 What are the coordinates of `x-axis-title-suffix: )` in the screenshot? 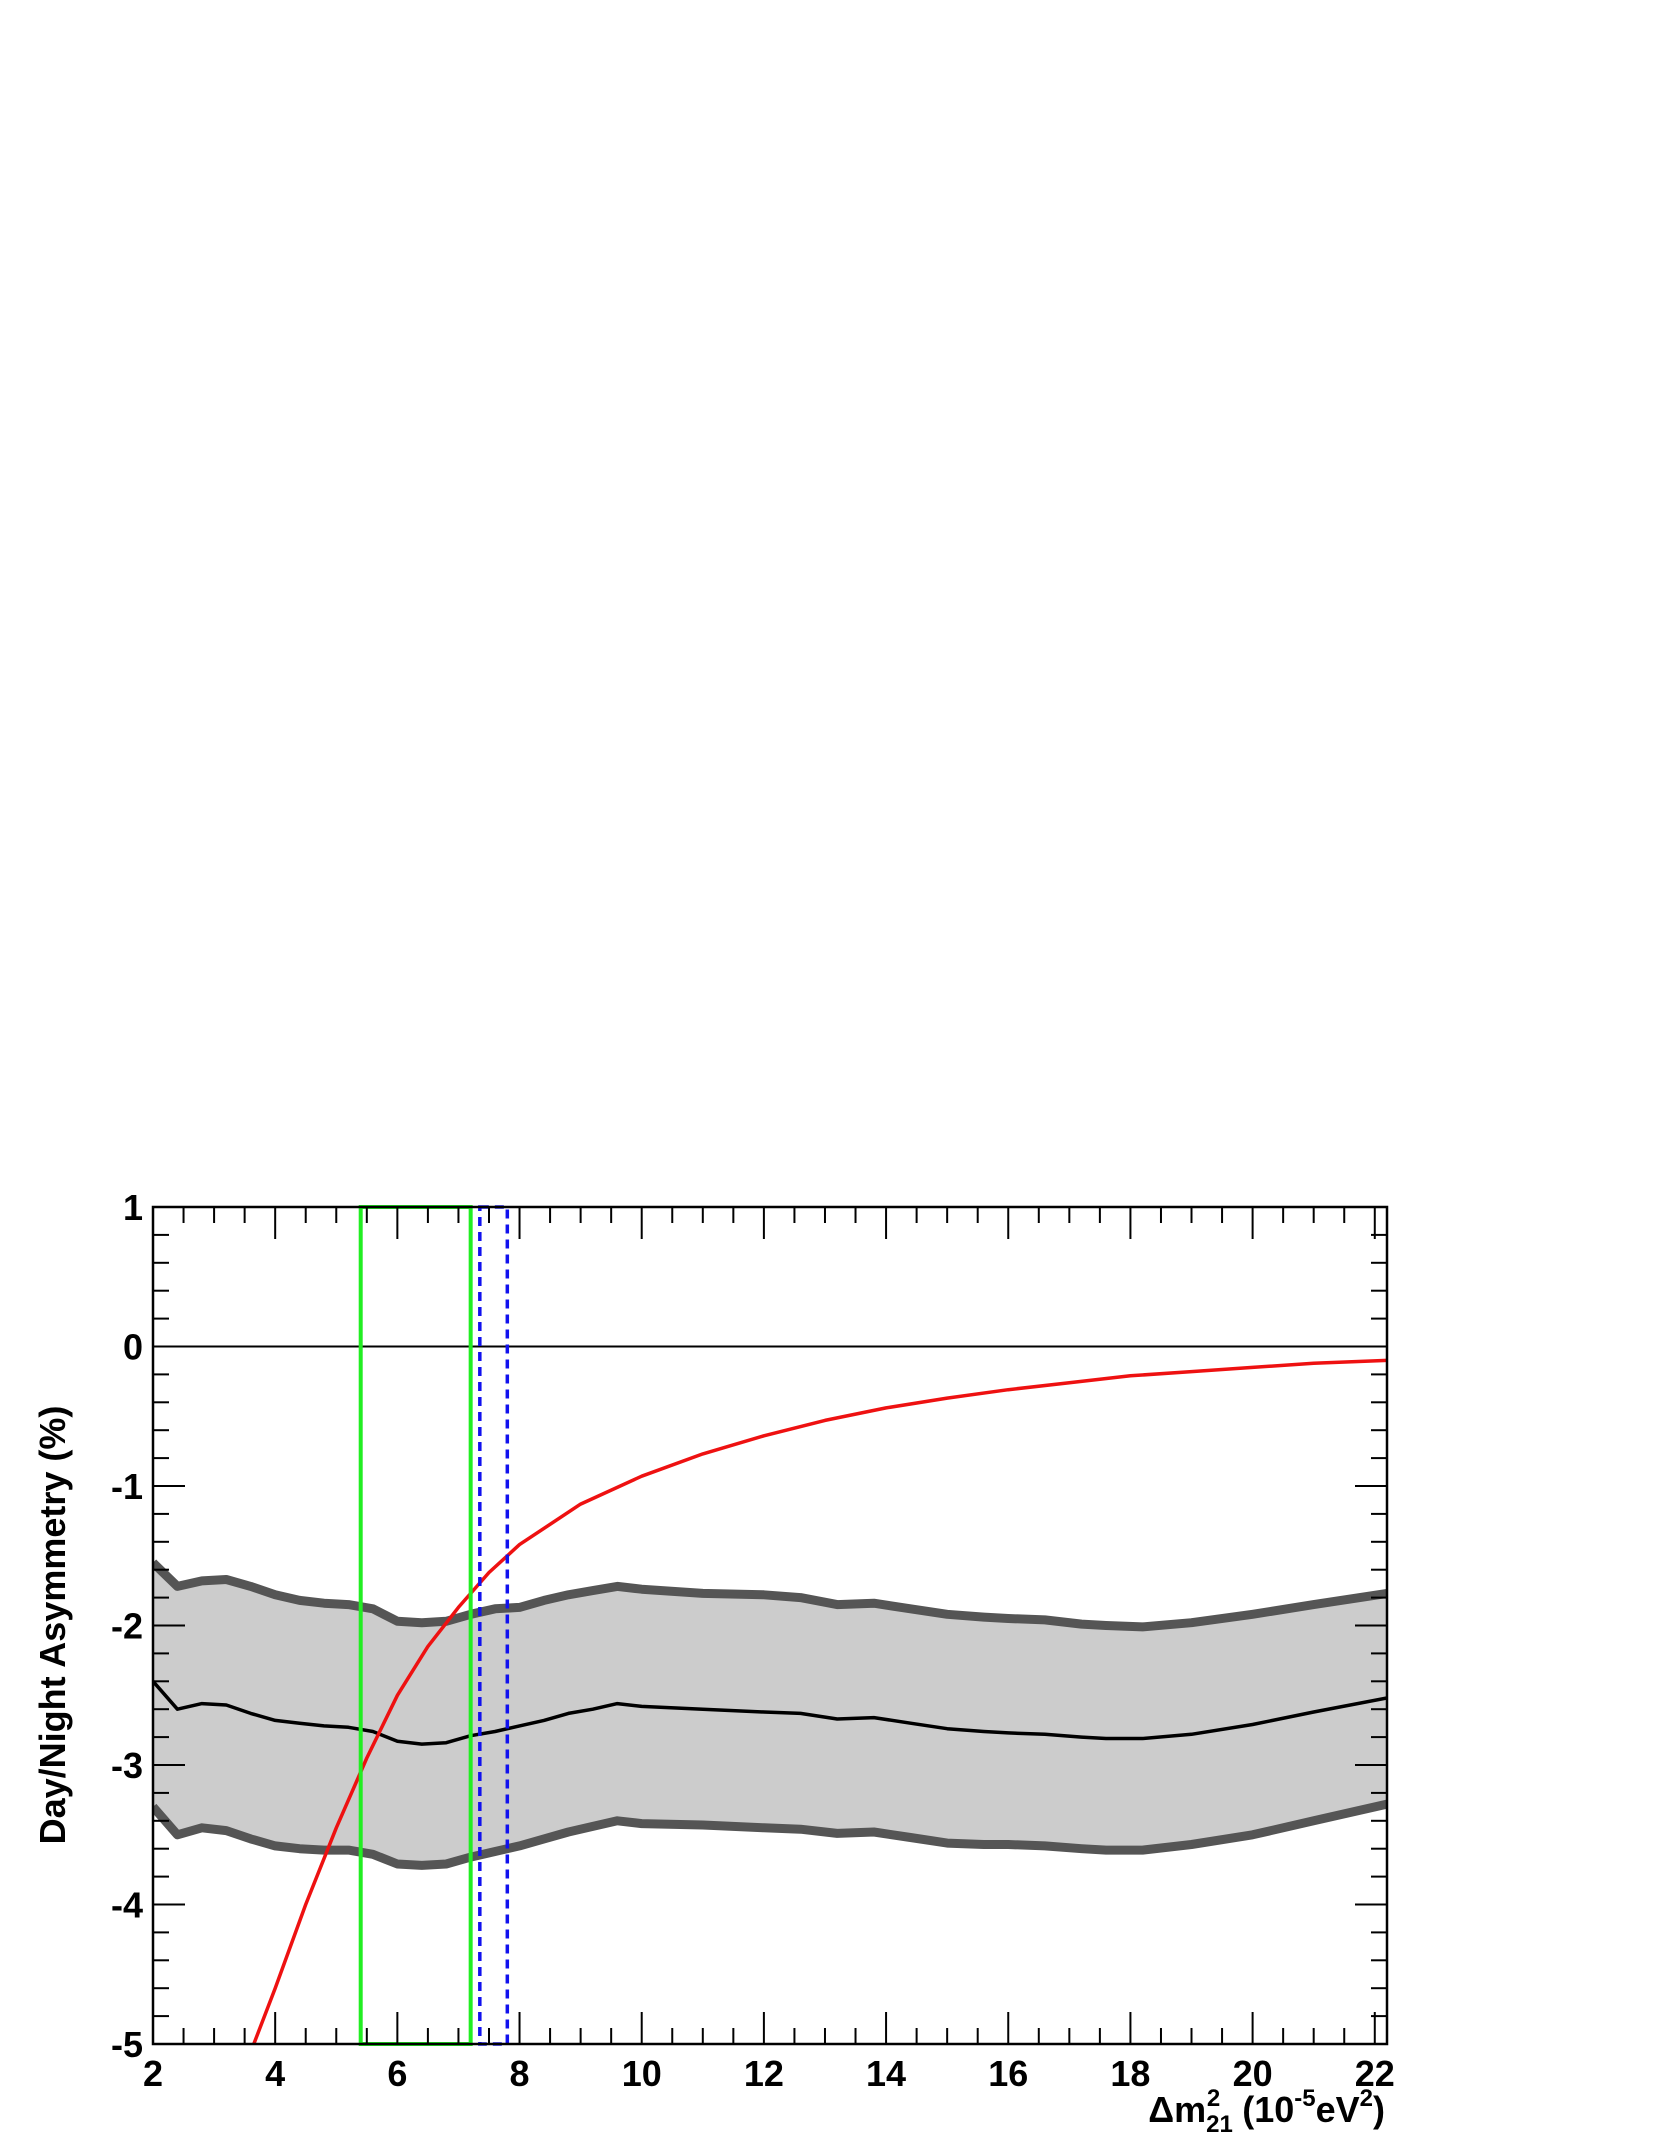 It's located at (1379, 2109).